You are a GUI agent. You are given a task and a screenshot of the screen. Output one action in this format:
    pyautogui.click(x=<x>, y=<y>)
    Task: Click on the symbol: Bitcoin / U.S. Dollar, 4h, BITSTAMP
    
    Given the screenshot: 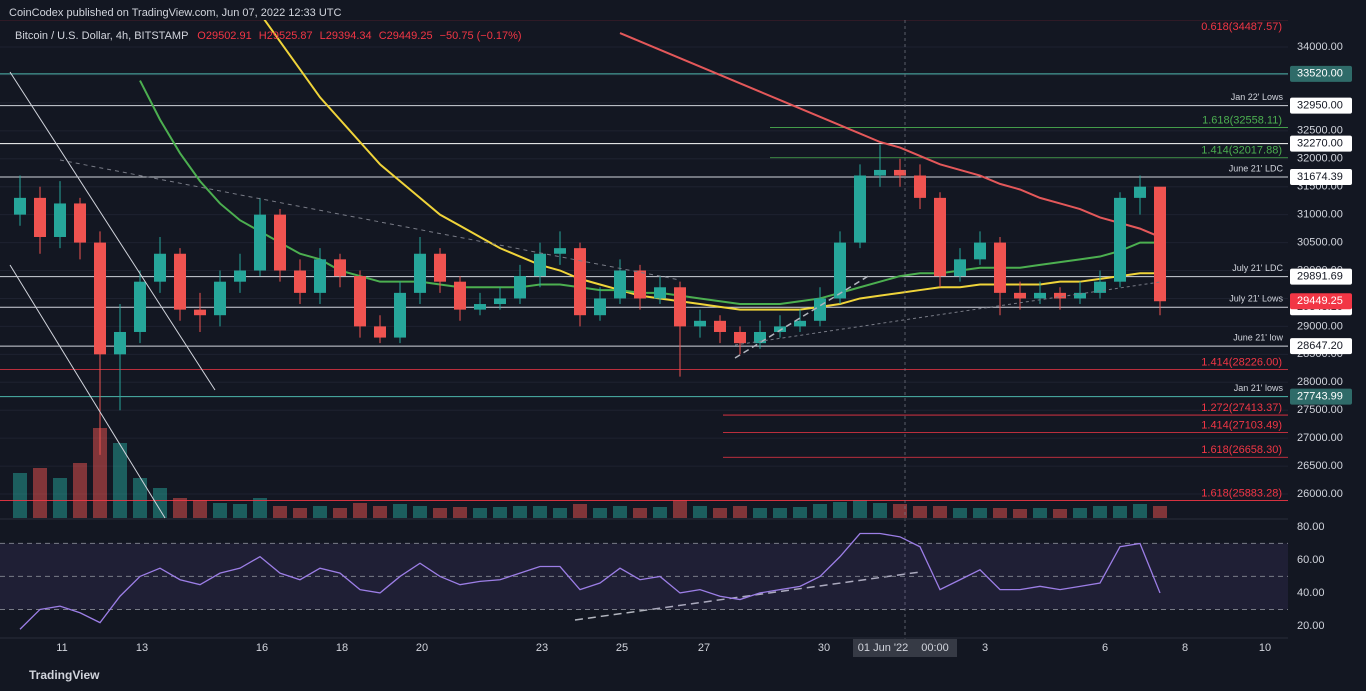 What is the action you would take?
    pyautogui.click(x=102, y=36)
    